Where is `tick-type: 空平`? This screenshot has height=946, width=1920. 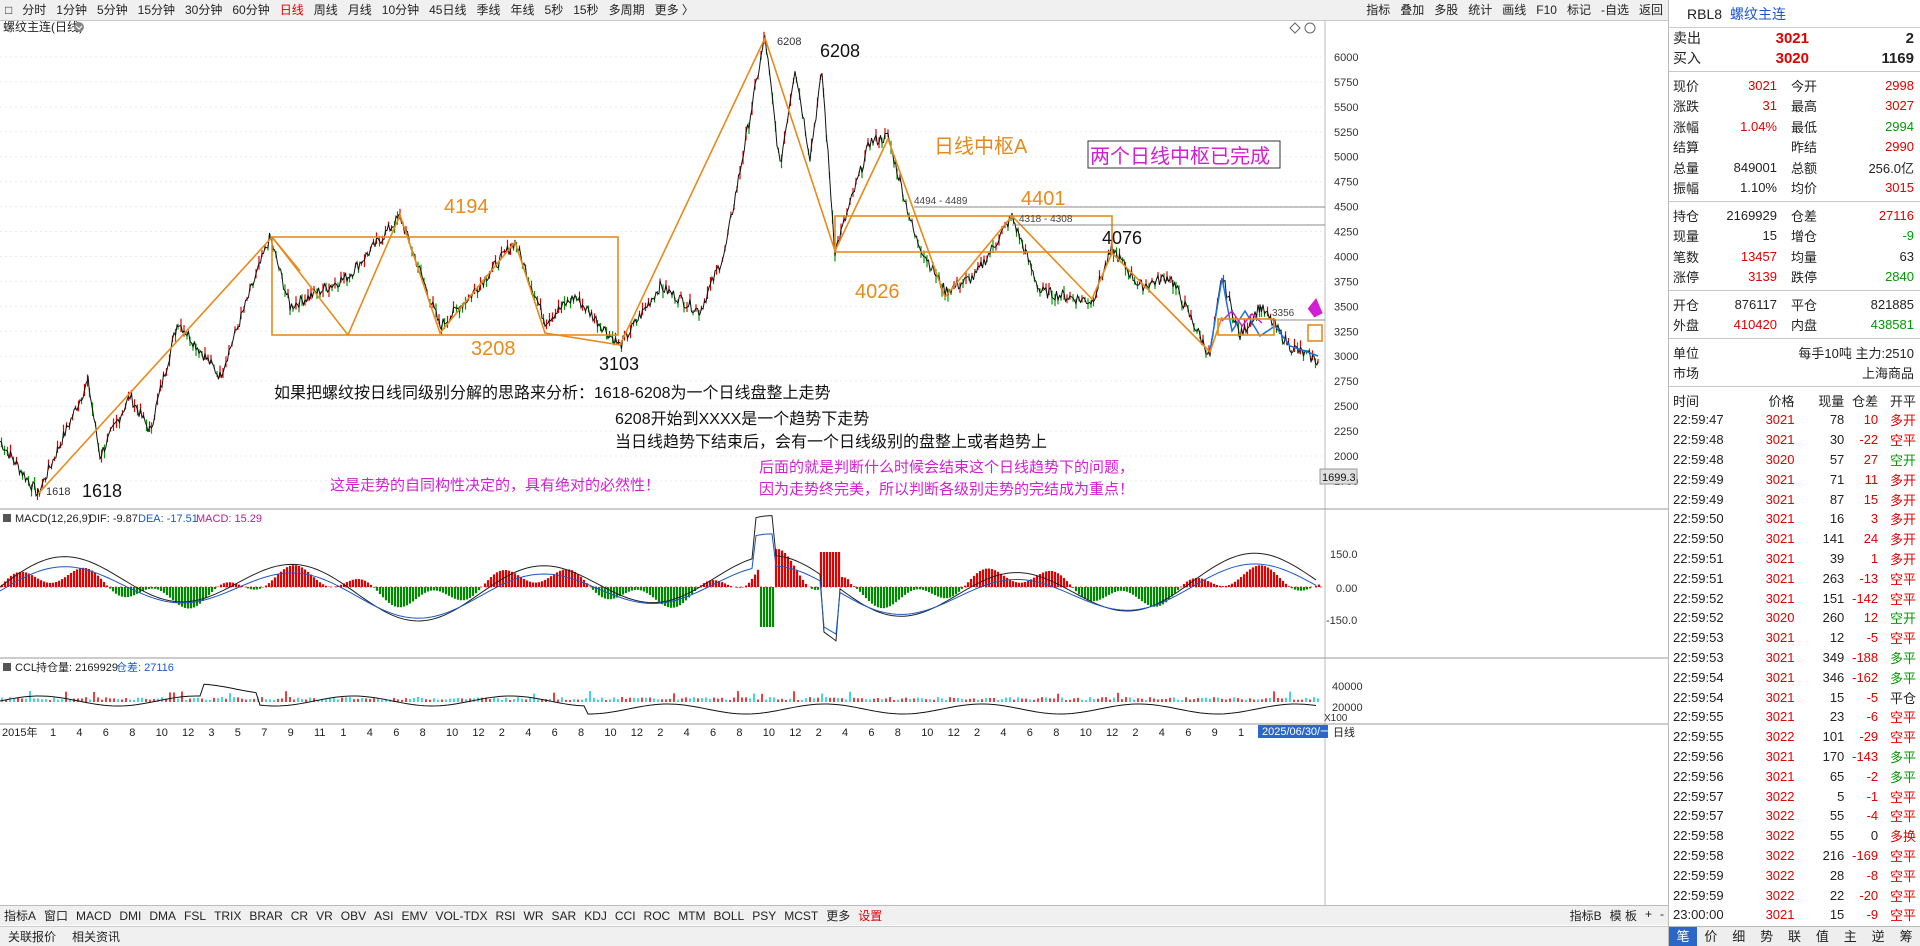 tick-type: 空平 is located at coordinates (1902, 738).